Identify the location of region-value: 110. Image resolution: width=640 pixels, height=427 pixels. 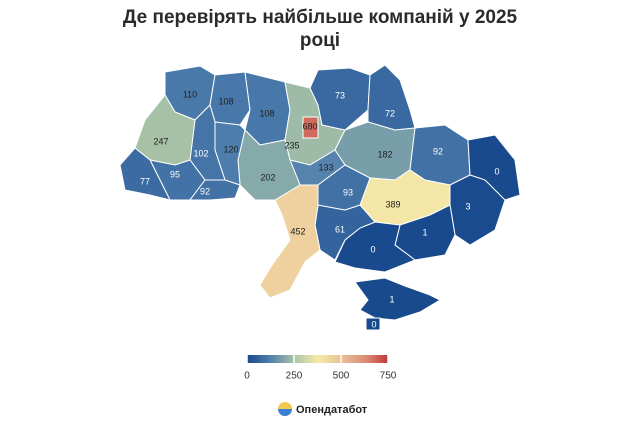
(190, 94).